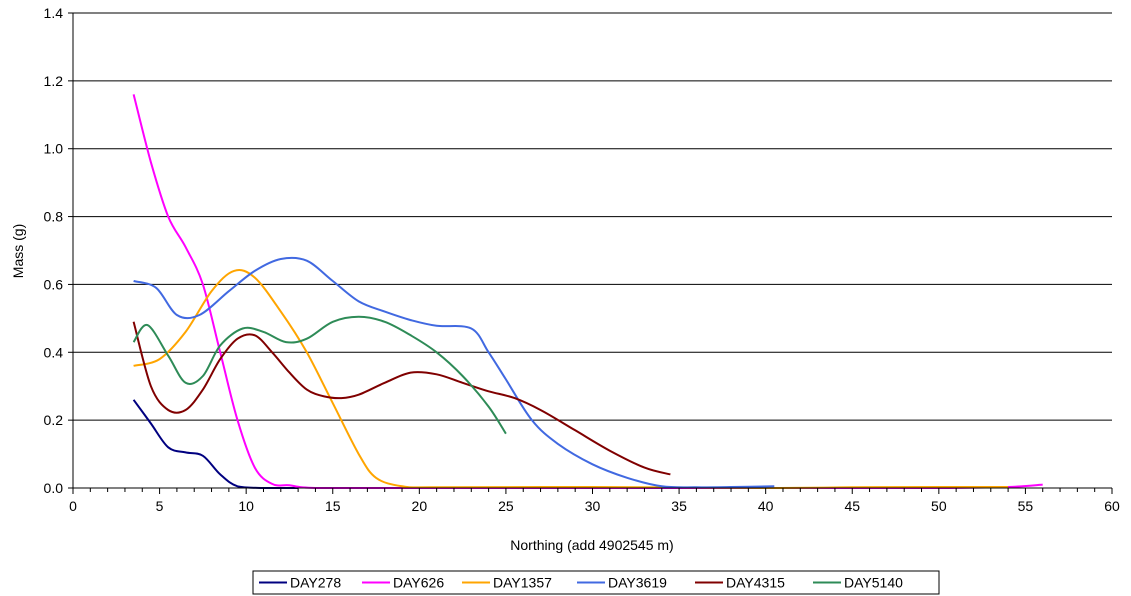  Describe the element at coordinates (522, 583) in the screenshot. I see `legend-label: DAY1357` at that location.